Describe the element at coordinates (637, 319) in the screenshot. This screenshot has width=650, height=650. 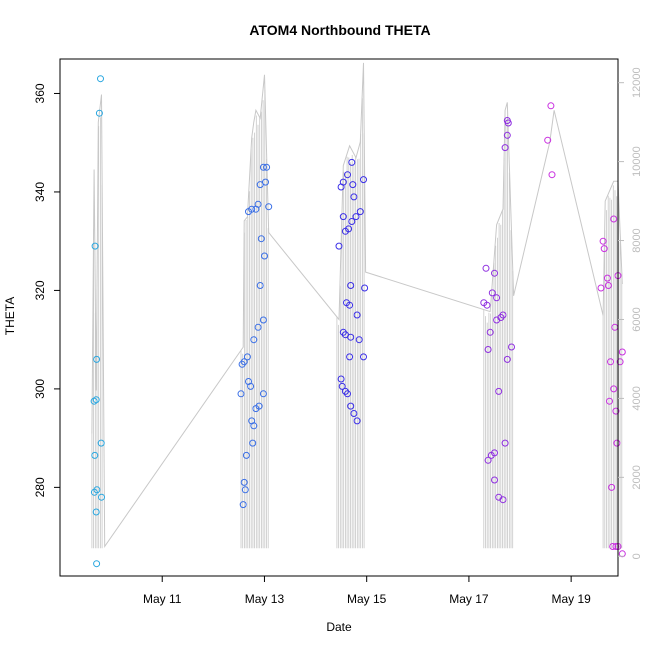
I see `y-right-tick-label: 6000` at that location.